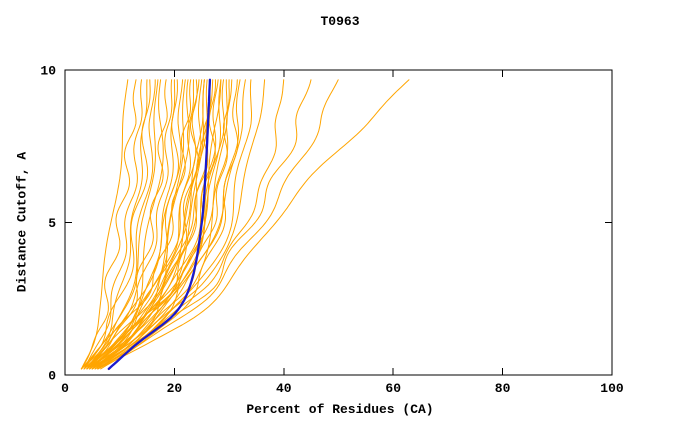 This screenshot has width=680, height=440. Describe the element at coordinates (175, 388) in the screenshot. I see `x-tick-label: 20` at that location.